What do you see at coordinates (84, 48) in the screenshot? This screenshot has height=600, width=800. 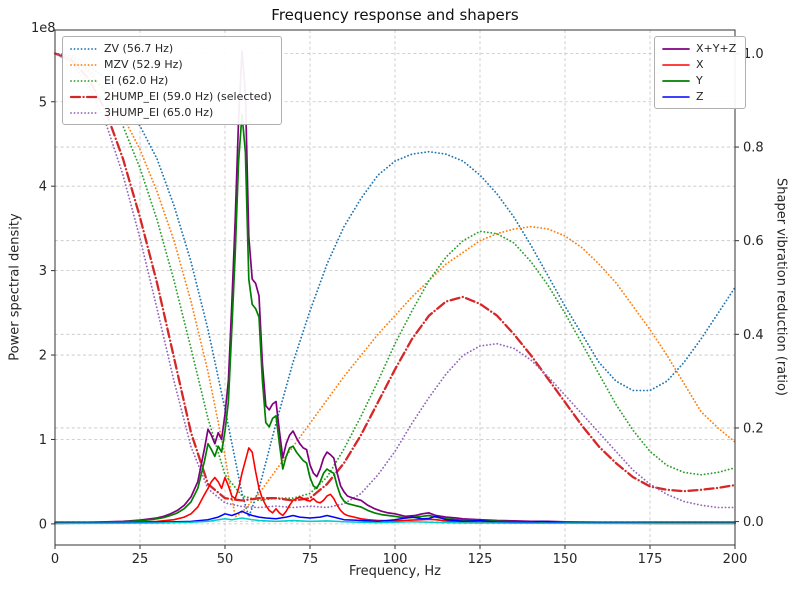 I see `legend-line-swatch-ZV` at bounding box center [84, 48].